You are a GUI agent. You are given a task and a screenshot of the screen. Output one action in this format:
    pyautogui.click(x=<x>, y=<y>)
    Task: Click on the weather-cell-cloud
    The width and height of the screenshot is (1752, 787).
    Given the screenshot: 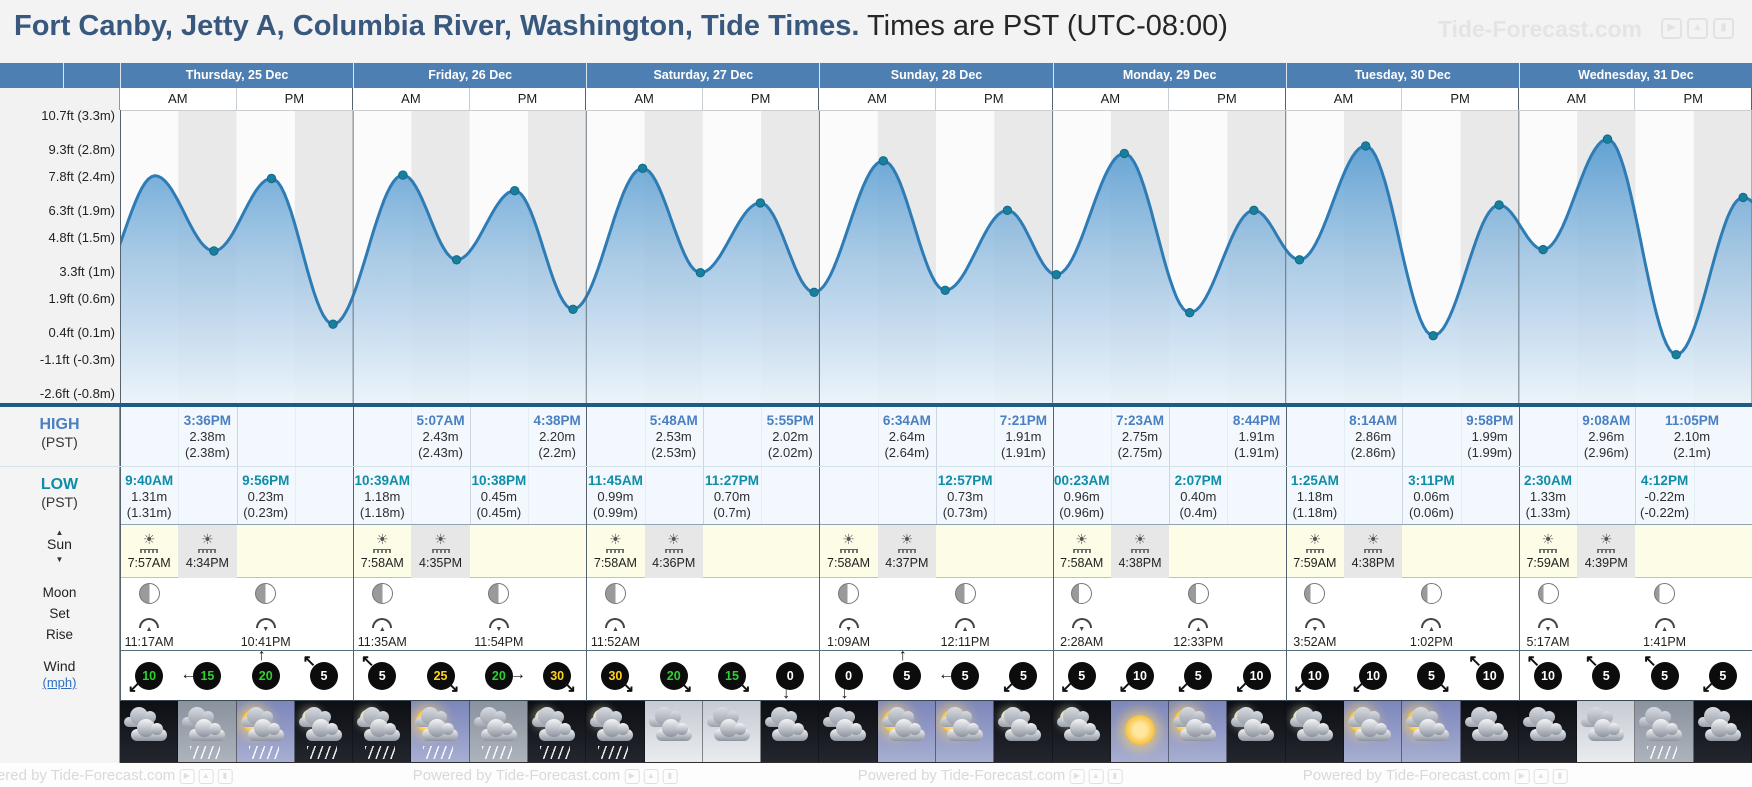 What is the action you would take?
    pyautogui.click(x=1722, y=732)
    